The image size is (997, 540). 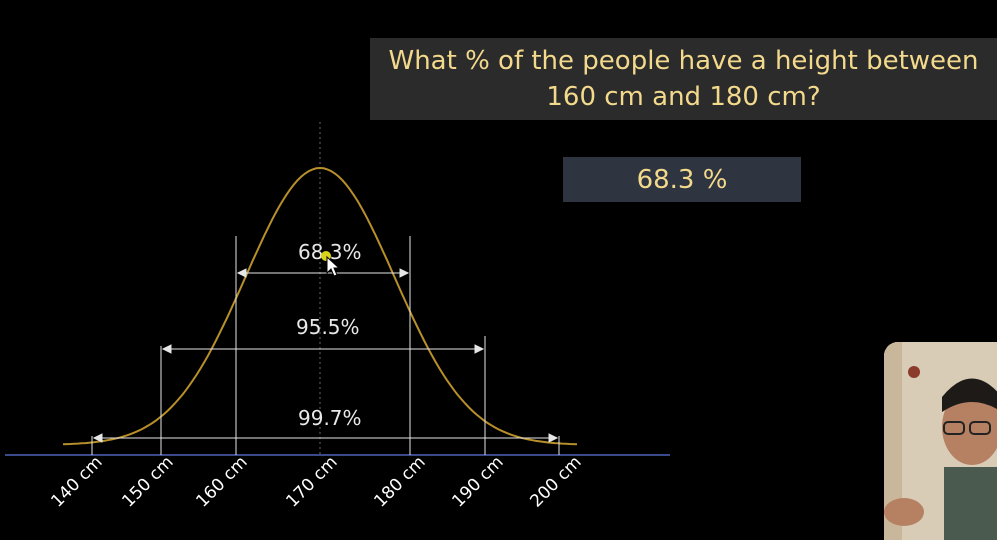 What do you see at coordinates (323, 273) in the screenshot?
I see `one-sigma-arrow` at bounding box center [323, 273].